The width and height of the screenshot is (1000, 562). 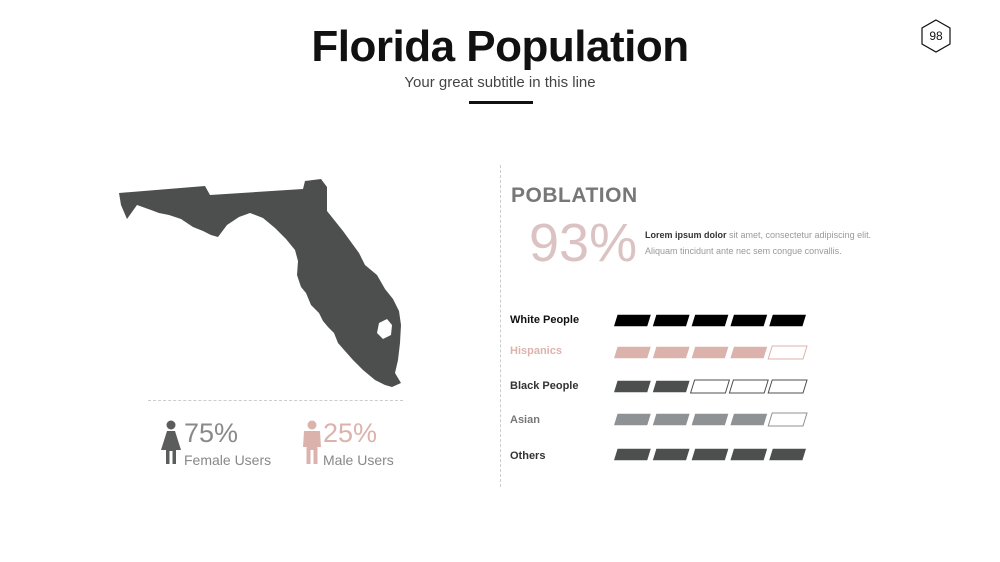 What do you see at coordinates (275, 400) in the screenshot?
I see `map-divider` at bounding box center [275, 400].